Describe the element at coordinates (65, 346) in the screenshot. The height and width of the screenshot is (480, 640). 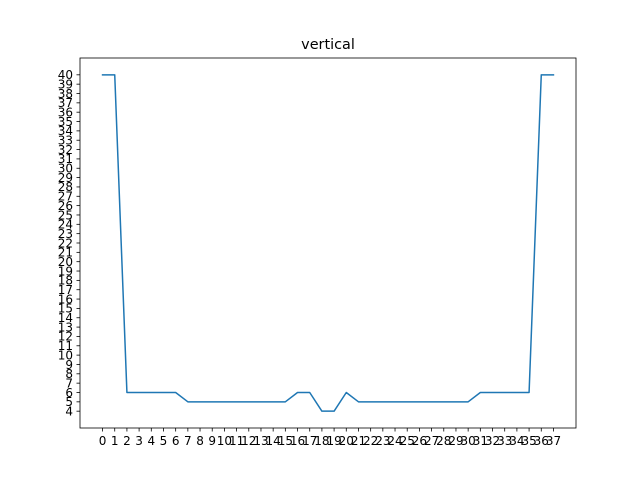
I see `y-tick-label: 11` at that location.